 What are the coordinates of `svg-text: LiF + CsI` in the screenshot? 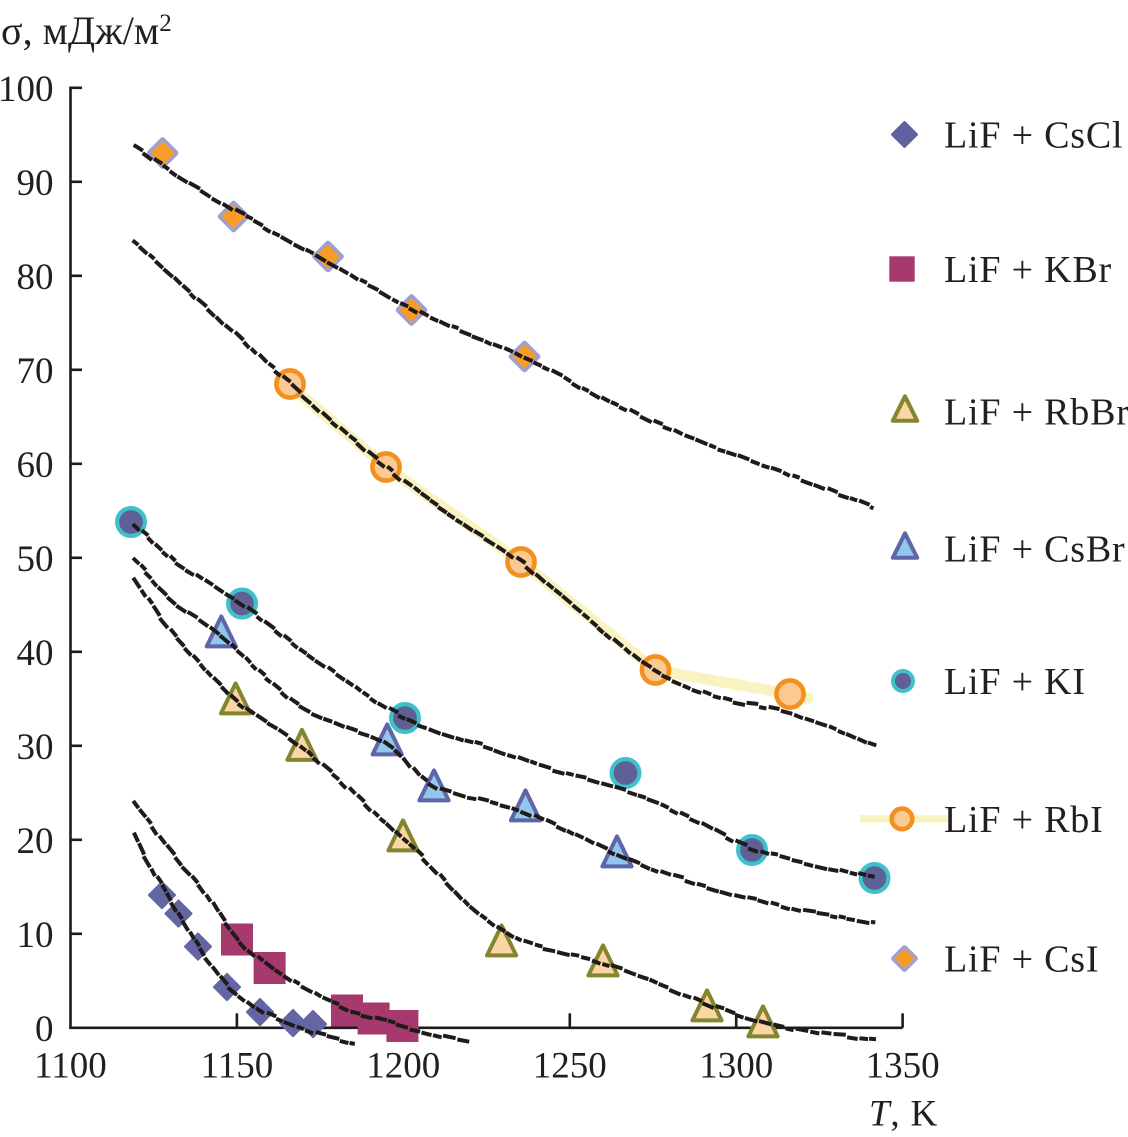 It's located at (1021, 959).